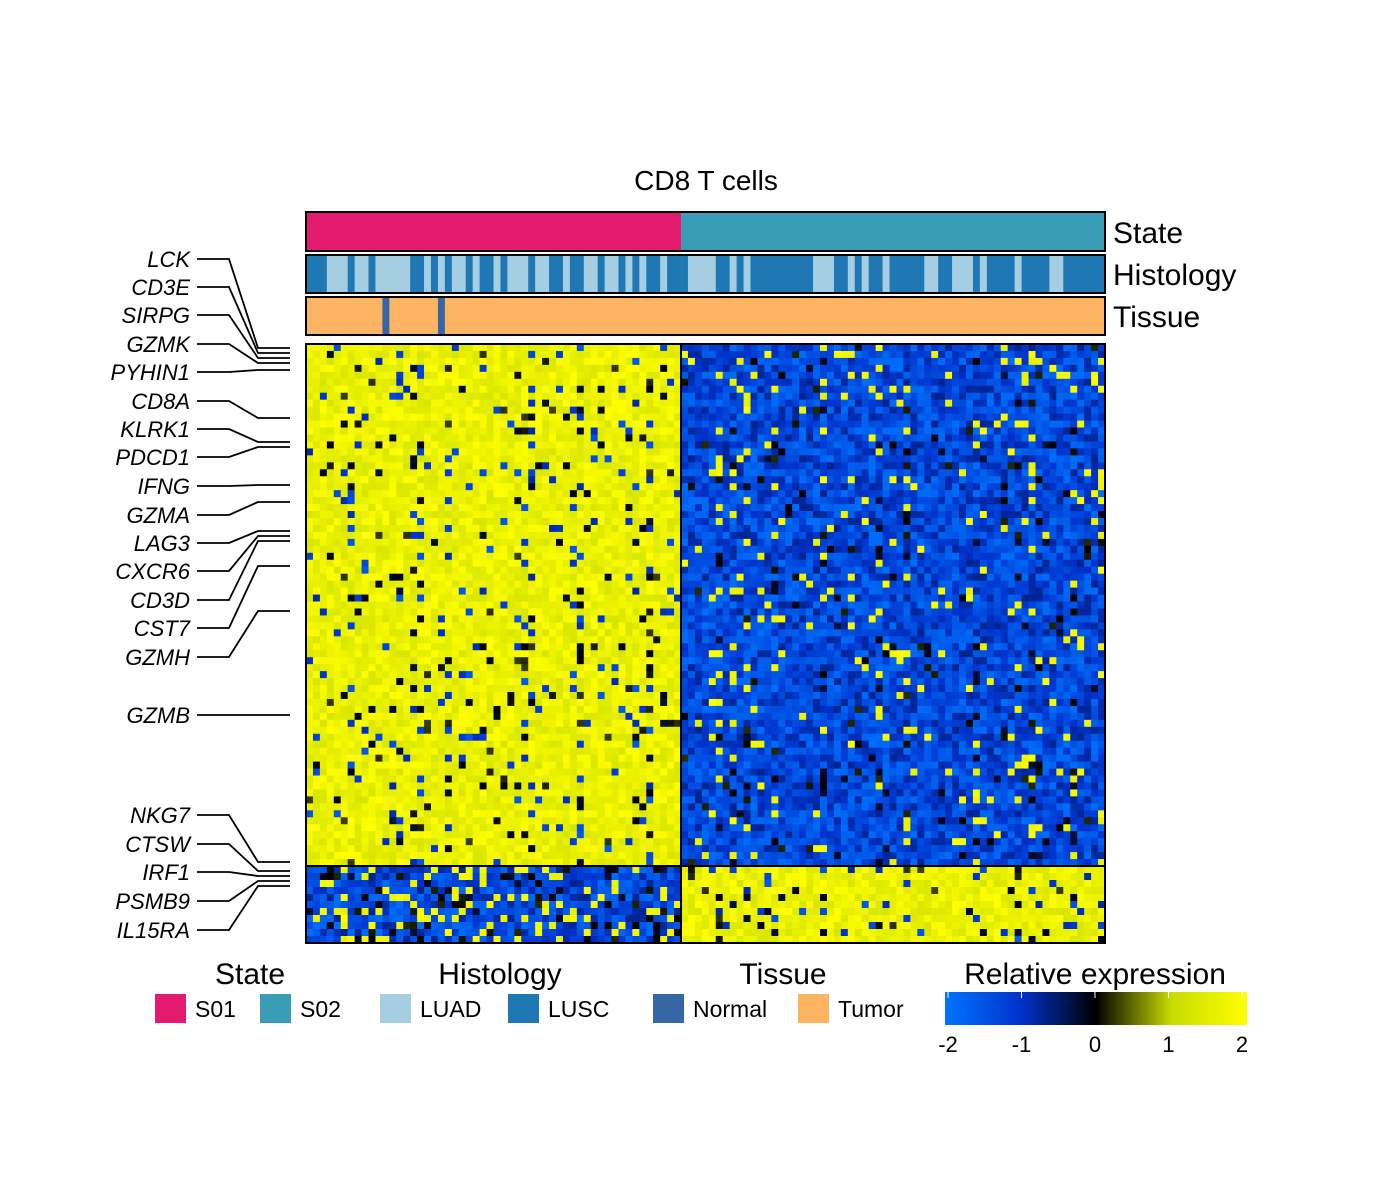  I want to click on tissue-track, so click(706, 316).